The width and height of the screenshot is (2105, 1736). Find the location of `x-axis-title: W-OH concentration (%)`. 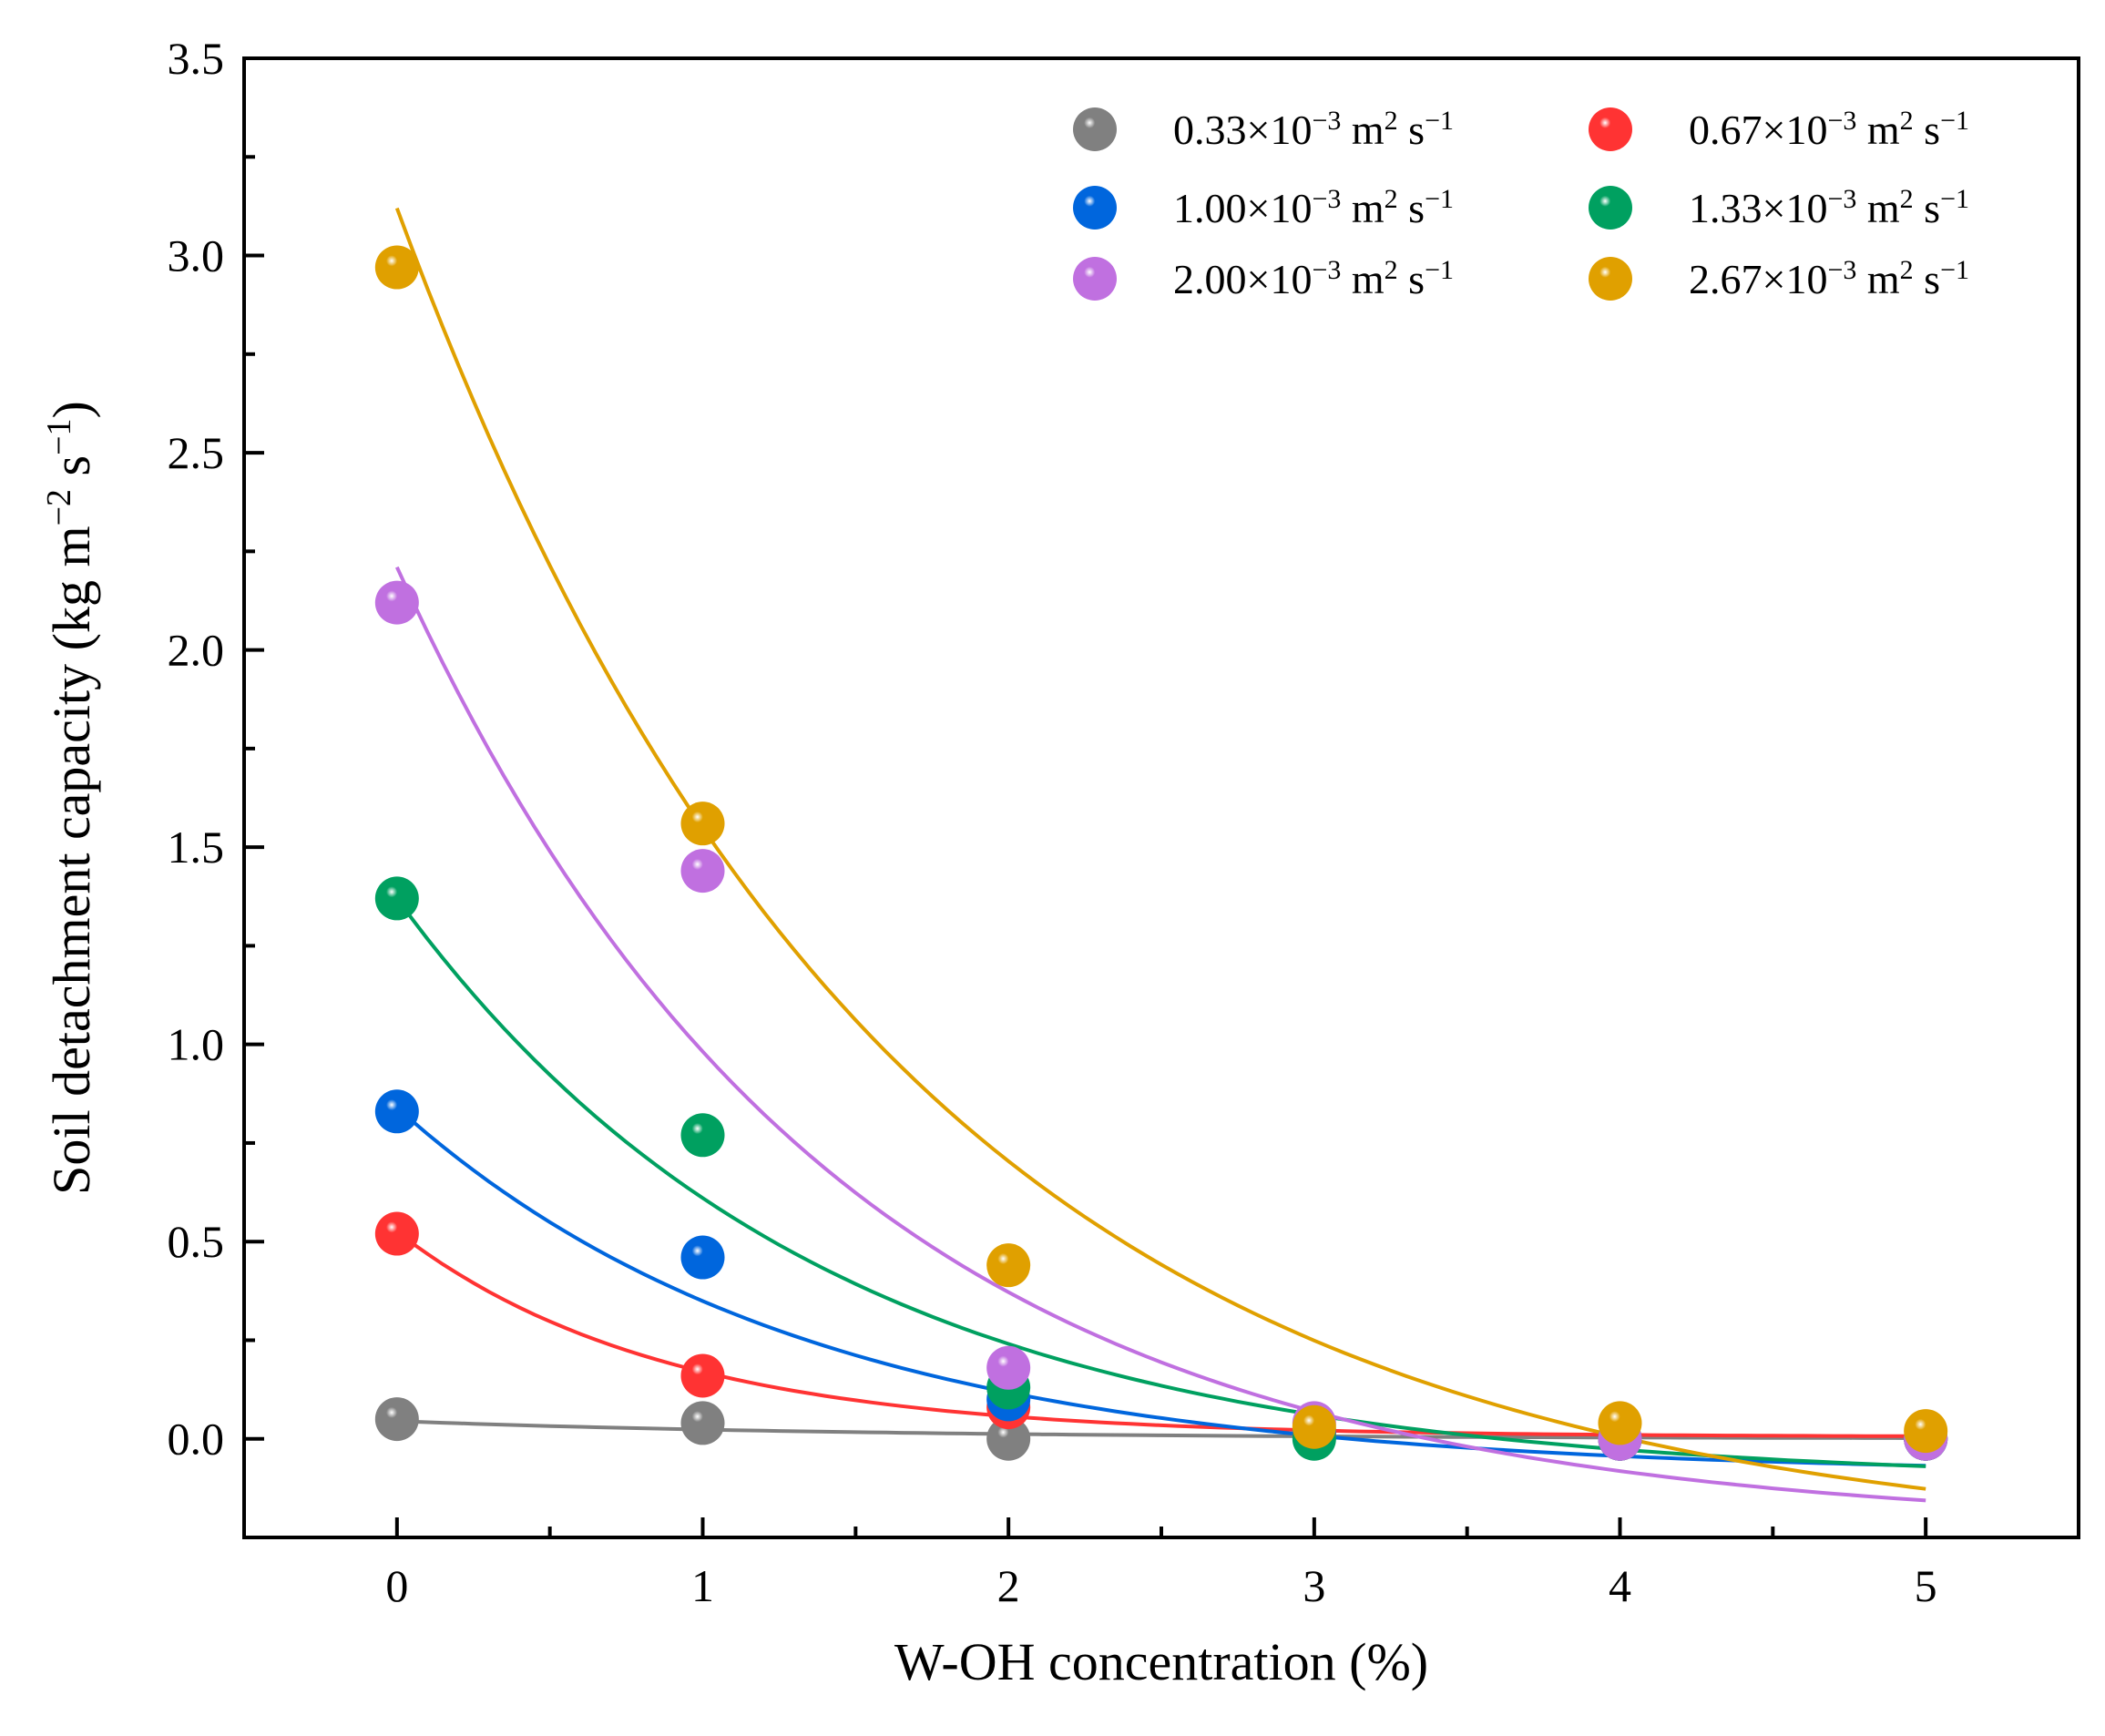

x-axis-title: W-OH concentration (%) is located at coordinates (1161, 1661).